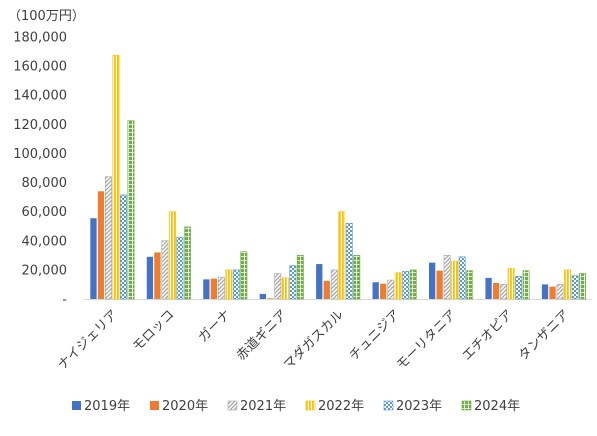  I want to click on bar-2020年-ガーナ, so click(214, 288).